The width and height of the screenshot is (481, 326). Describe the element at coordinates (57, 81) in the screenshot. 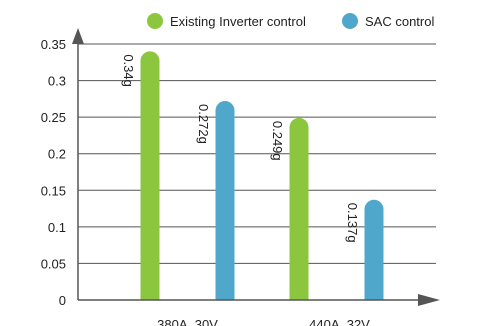

I see `y-tick-label: 0.3` at that location.